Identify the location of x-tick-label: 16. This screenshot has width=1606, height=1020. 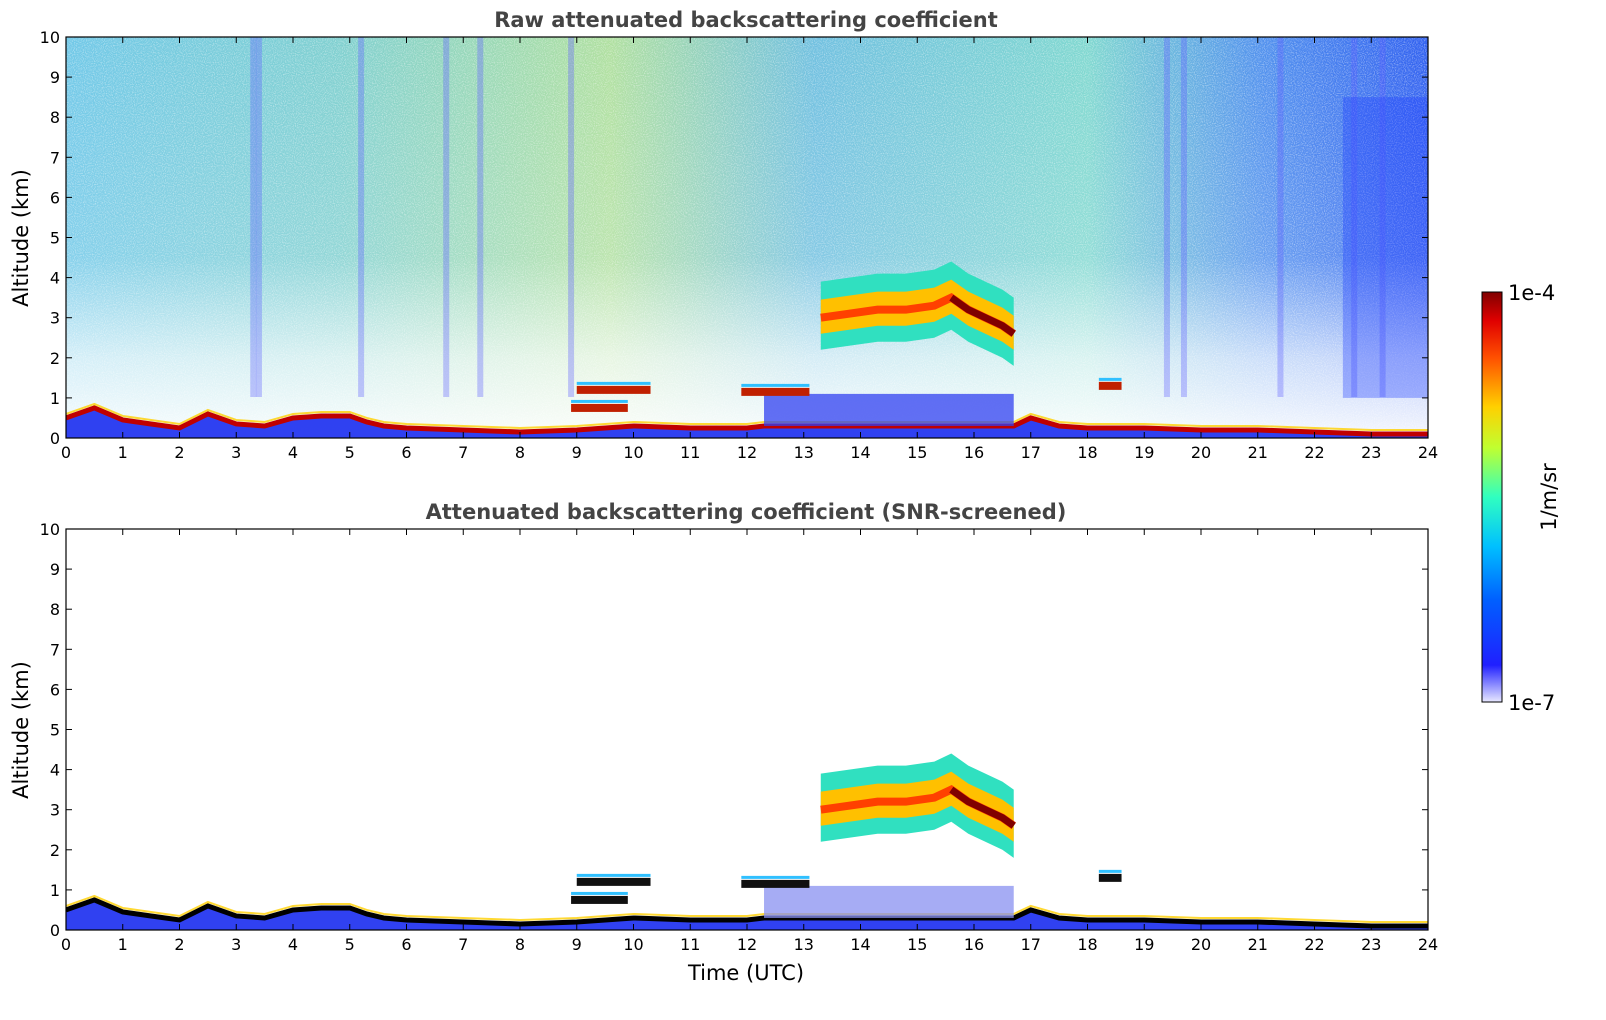
(974, 452).